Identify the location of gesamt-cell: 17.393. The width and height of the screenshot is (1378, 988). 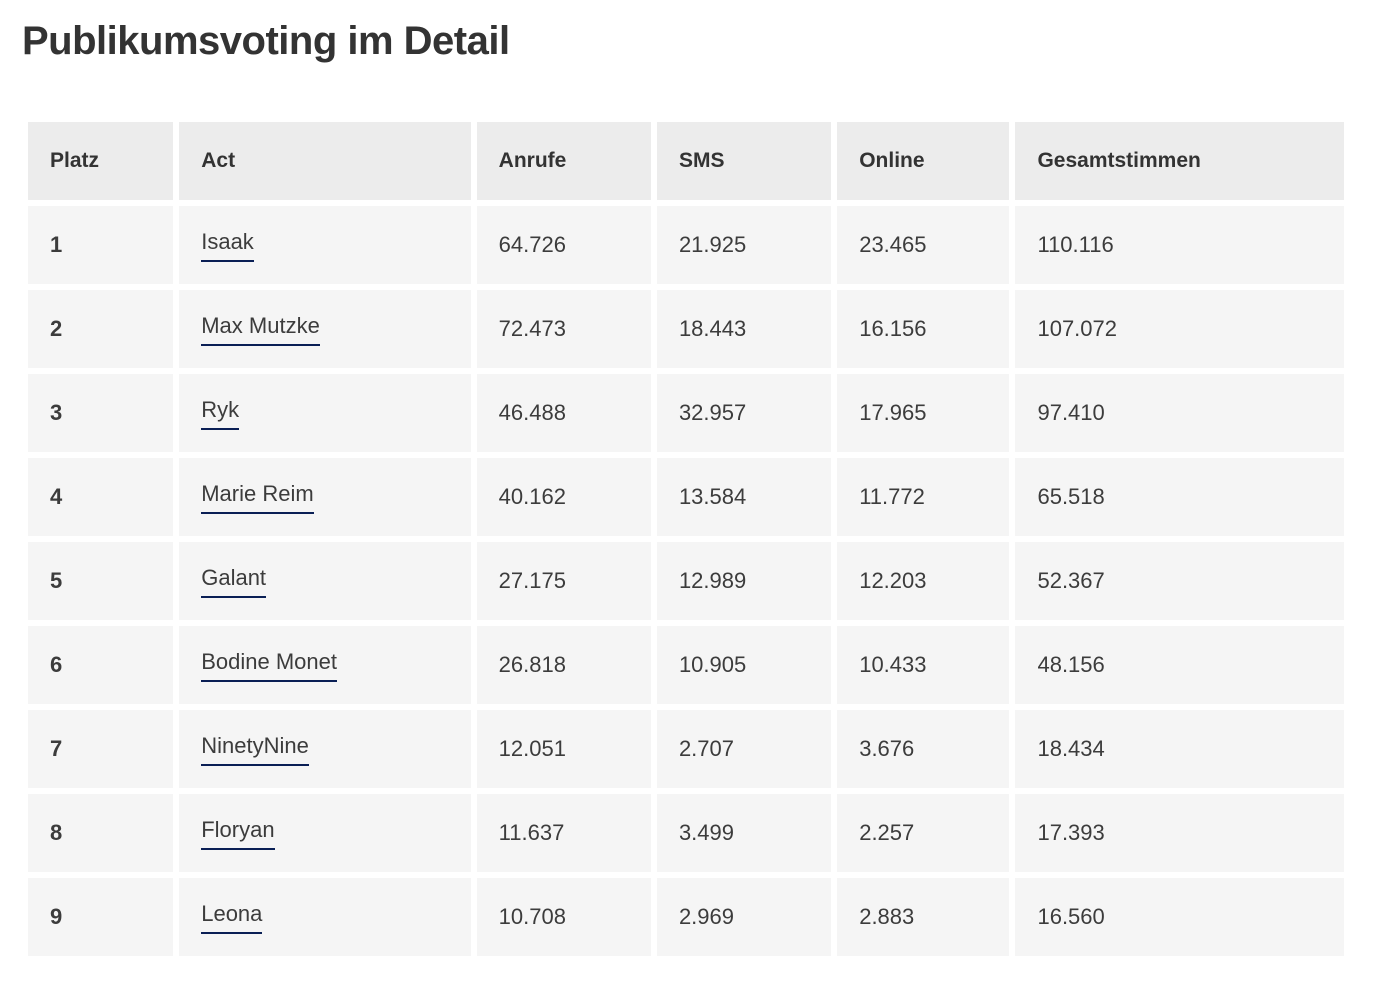
(1179, 833).